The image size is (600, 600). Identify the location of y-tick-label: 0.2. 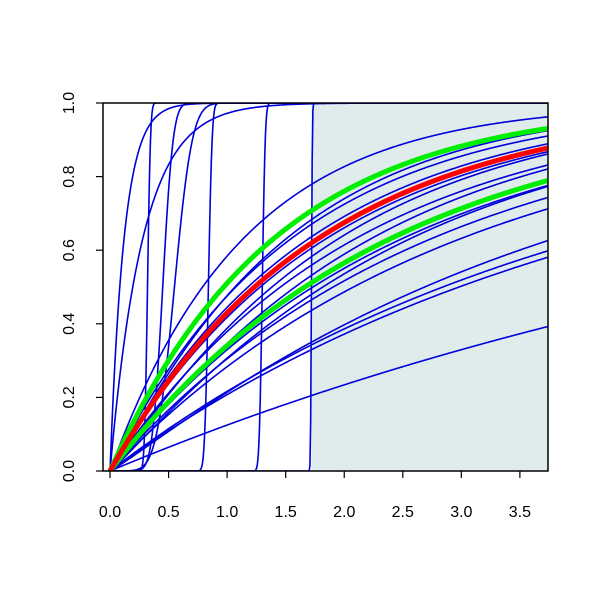
(69, 397).